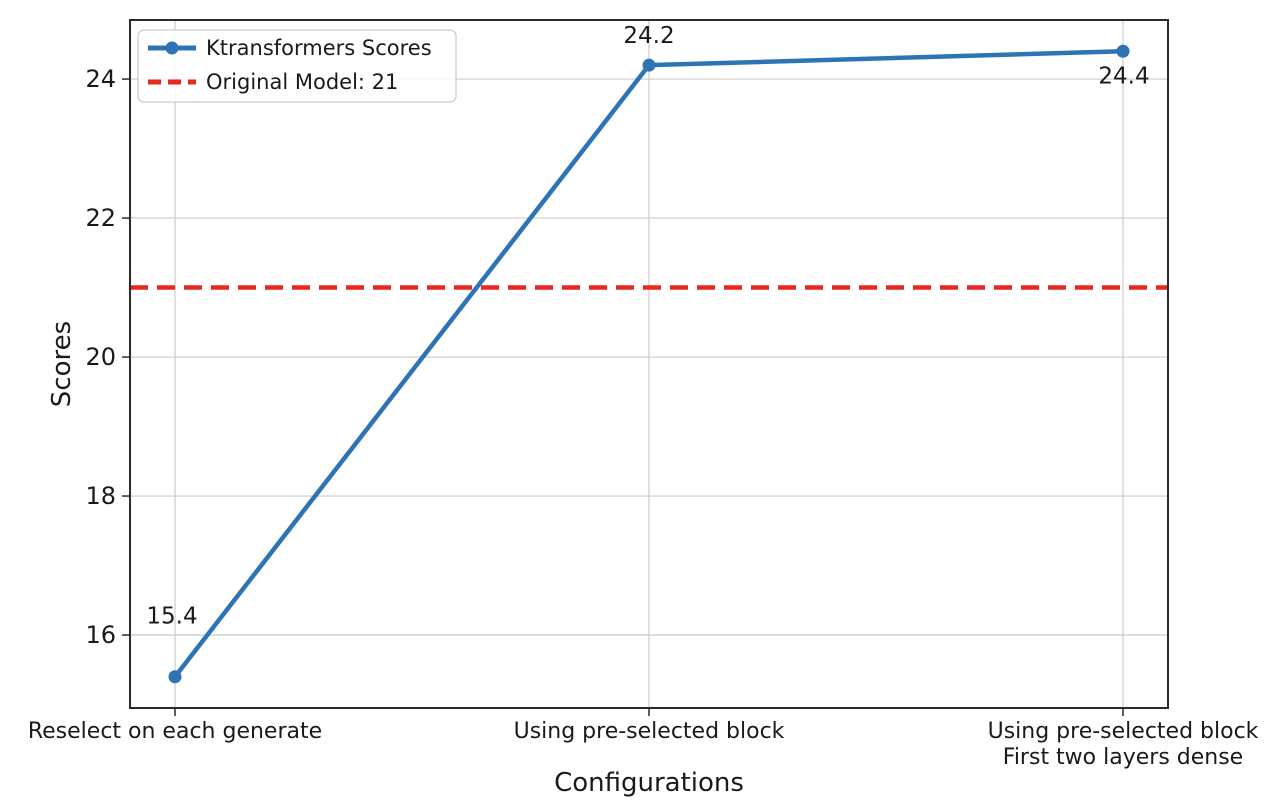 The height and width of the screenshot is (803, 1280). Describe the element at coordinates (1123, 76) in the screenshot. I see `point-label: 24.4` at that location.